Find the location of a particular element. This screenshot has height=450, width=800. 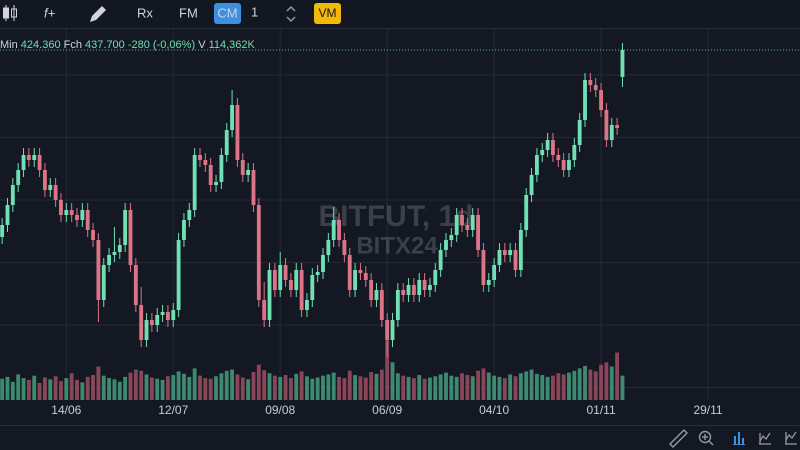

interval-spinner is located at coordinates (291, 14).